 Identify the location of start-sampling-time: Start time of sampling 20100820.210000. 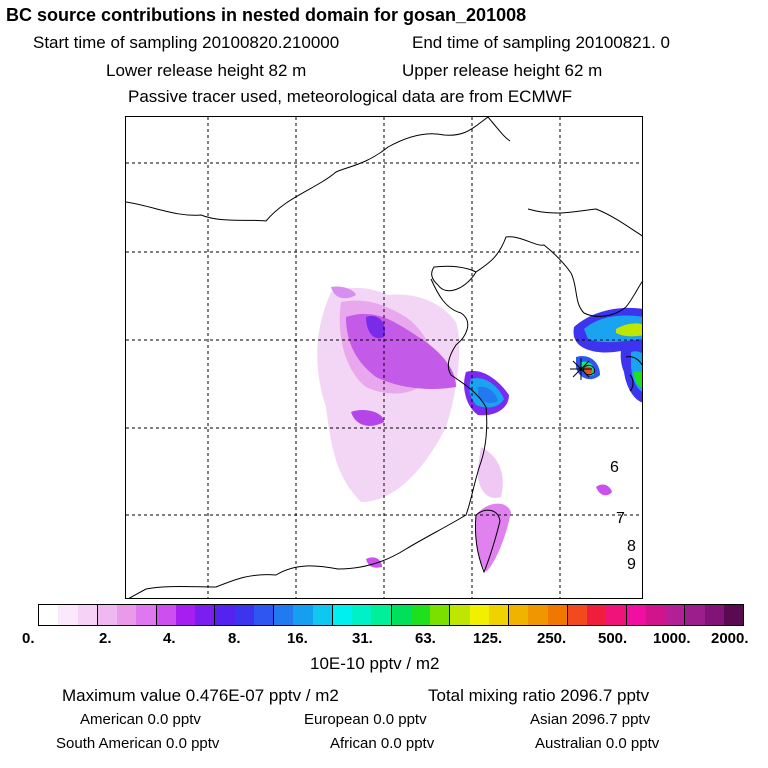
(186, 42).